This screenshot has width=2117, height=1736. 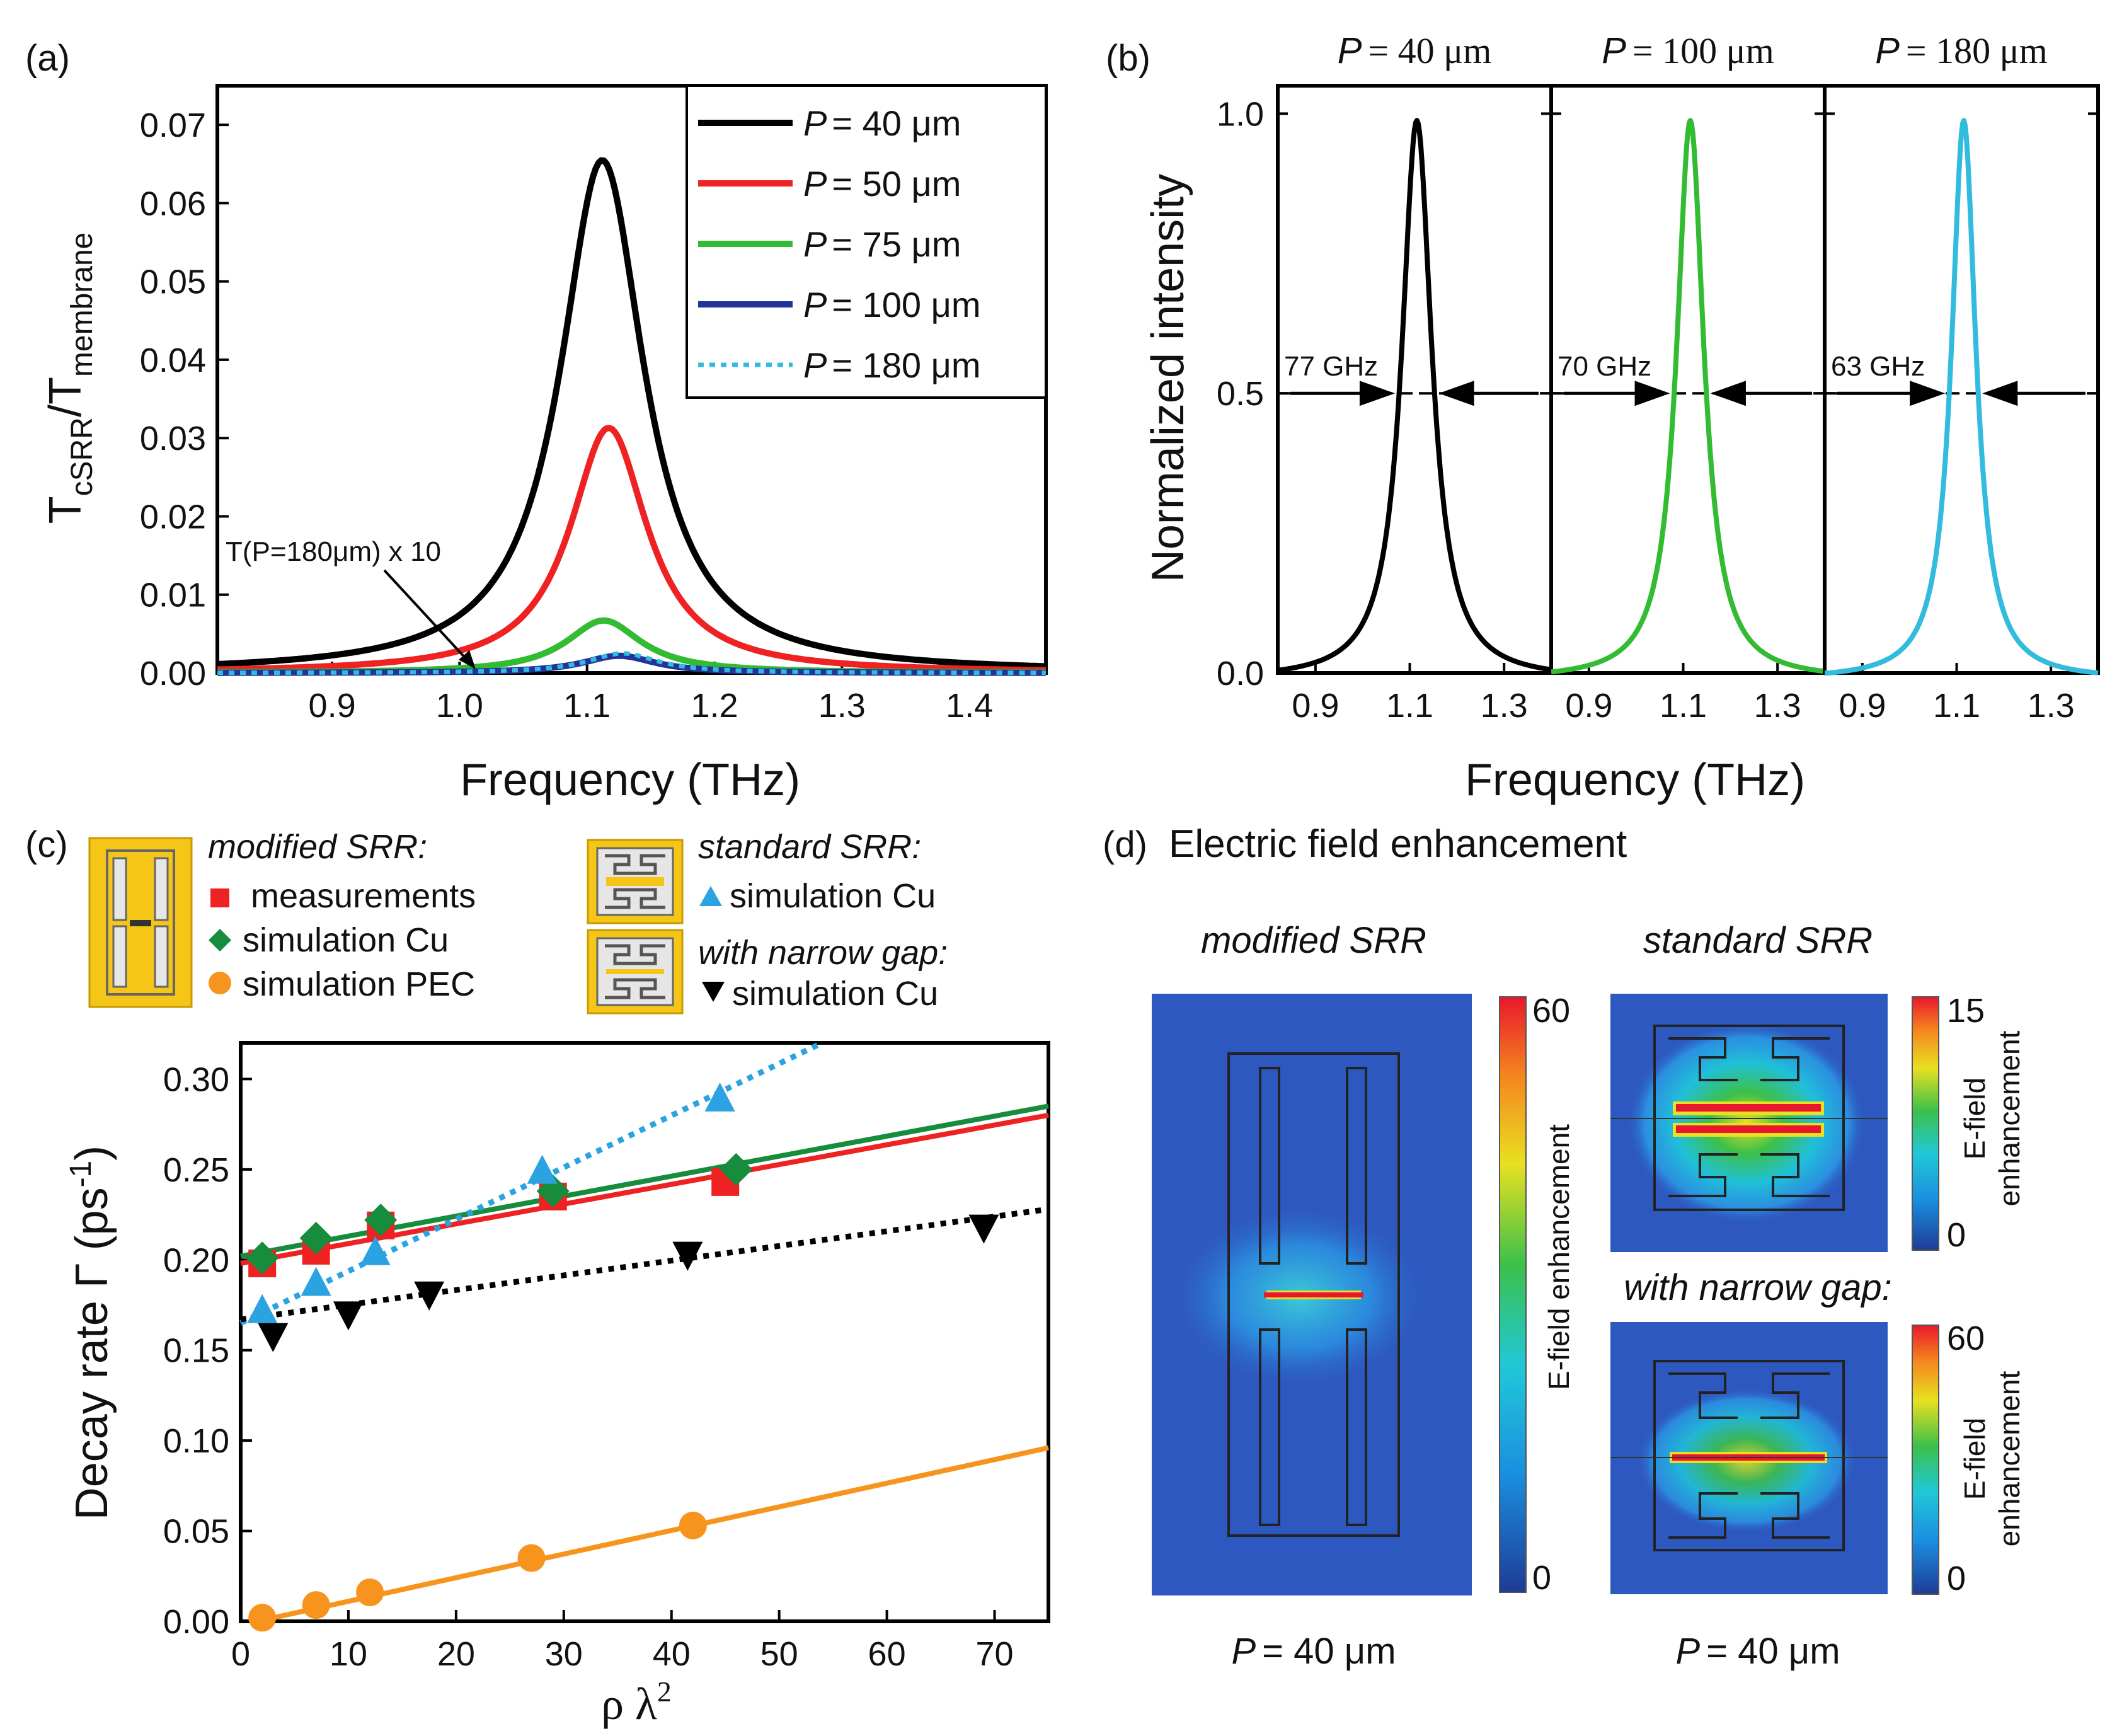 I want to click on legend-standard-title: standard SRR:, so click(x=809, y=847).